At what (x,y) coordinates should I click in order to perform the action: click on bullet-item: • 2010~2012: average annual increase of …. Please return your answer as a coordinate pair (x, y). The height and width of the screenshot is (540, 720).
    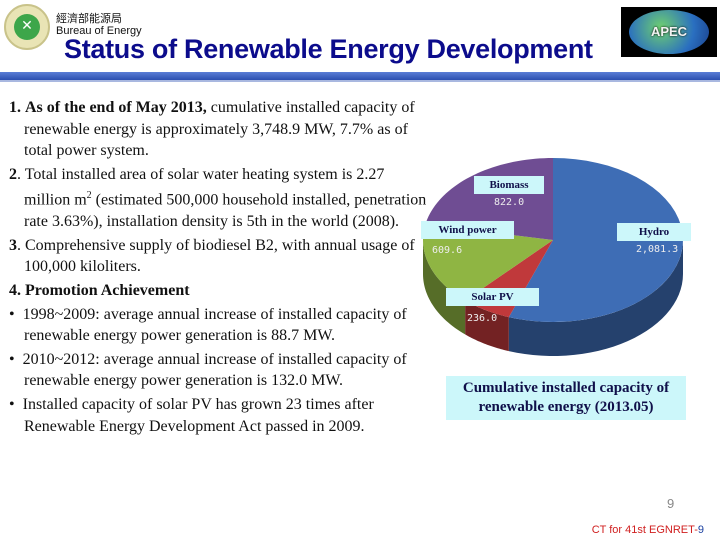
    Looking at the image, I should click on (208, 370).